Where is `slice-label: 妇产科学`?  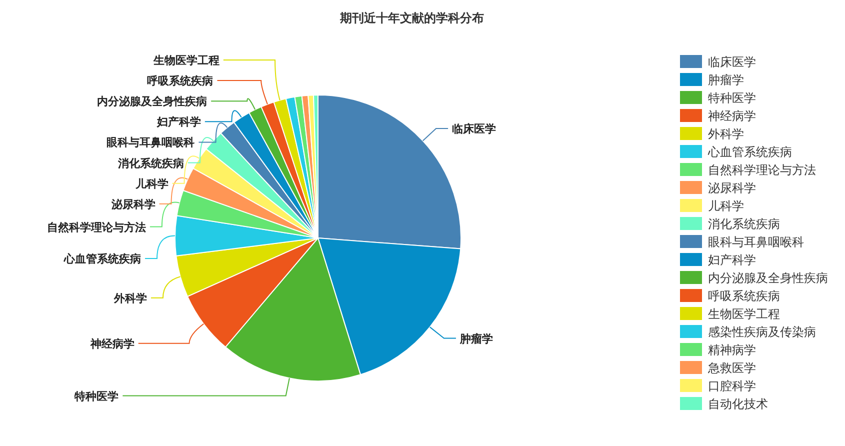 slice-label: 妇产科学 is located at coordinates (178, 122).